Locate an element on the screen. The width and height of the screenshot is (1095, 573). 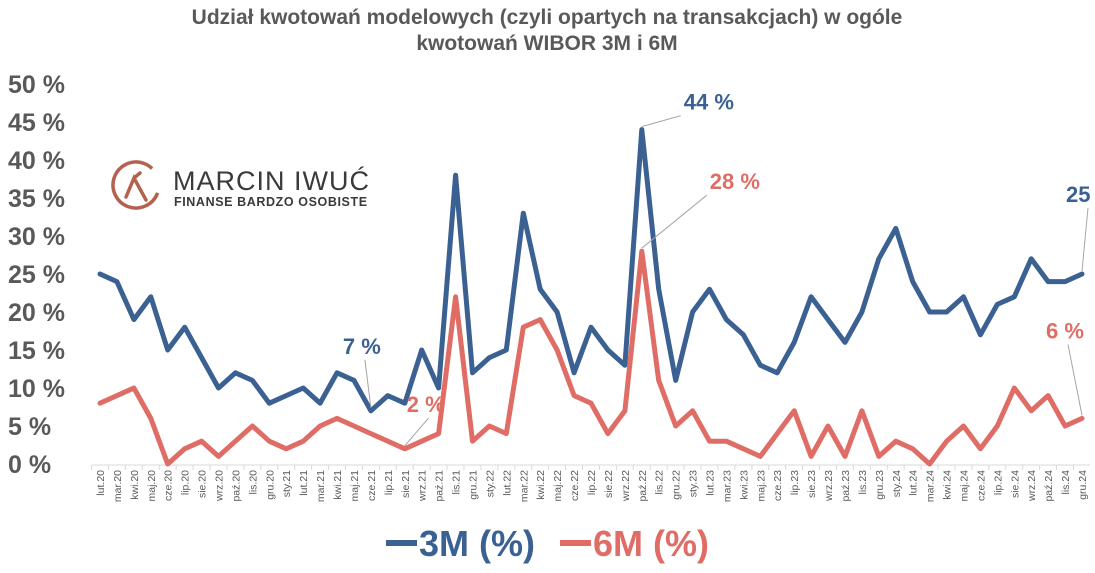
x-tick-label: paź.23 is located at coordinates (846, 486).